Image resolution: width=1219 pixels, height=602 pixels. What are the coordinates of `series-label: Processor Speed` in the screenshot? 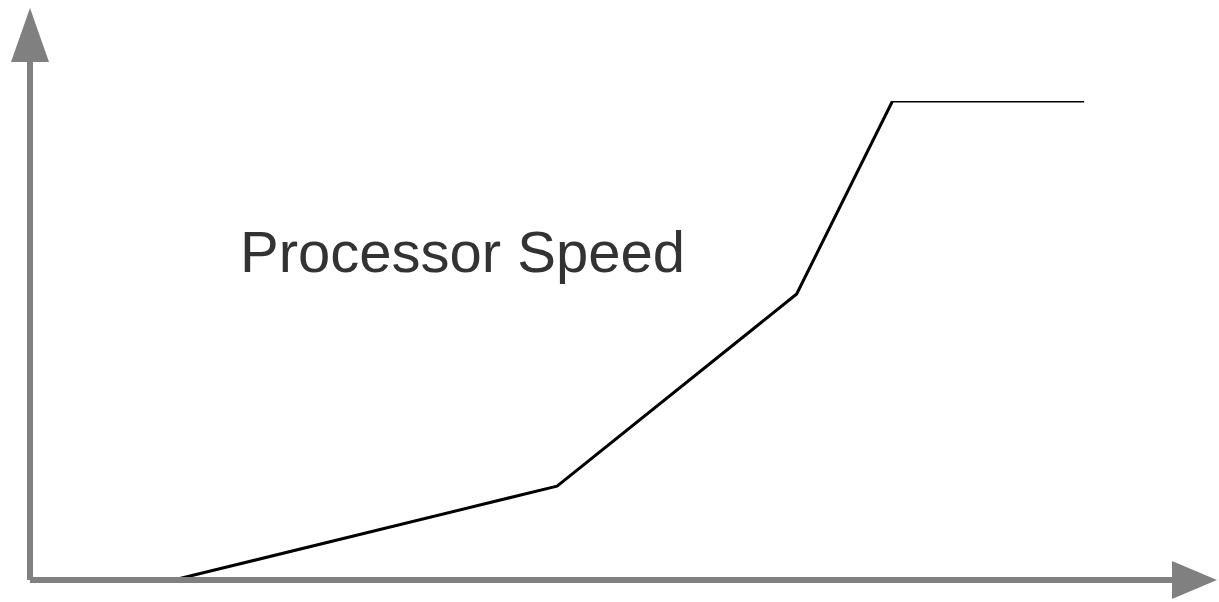 It's located at (462, 251).